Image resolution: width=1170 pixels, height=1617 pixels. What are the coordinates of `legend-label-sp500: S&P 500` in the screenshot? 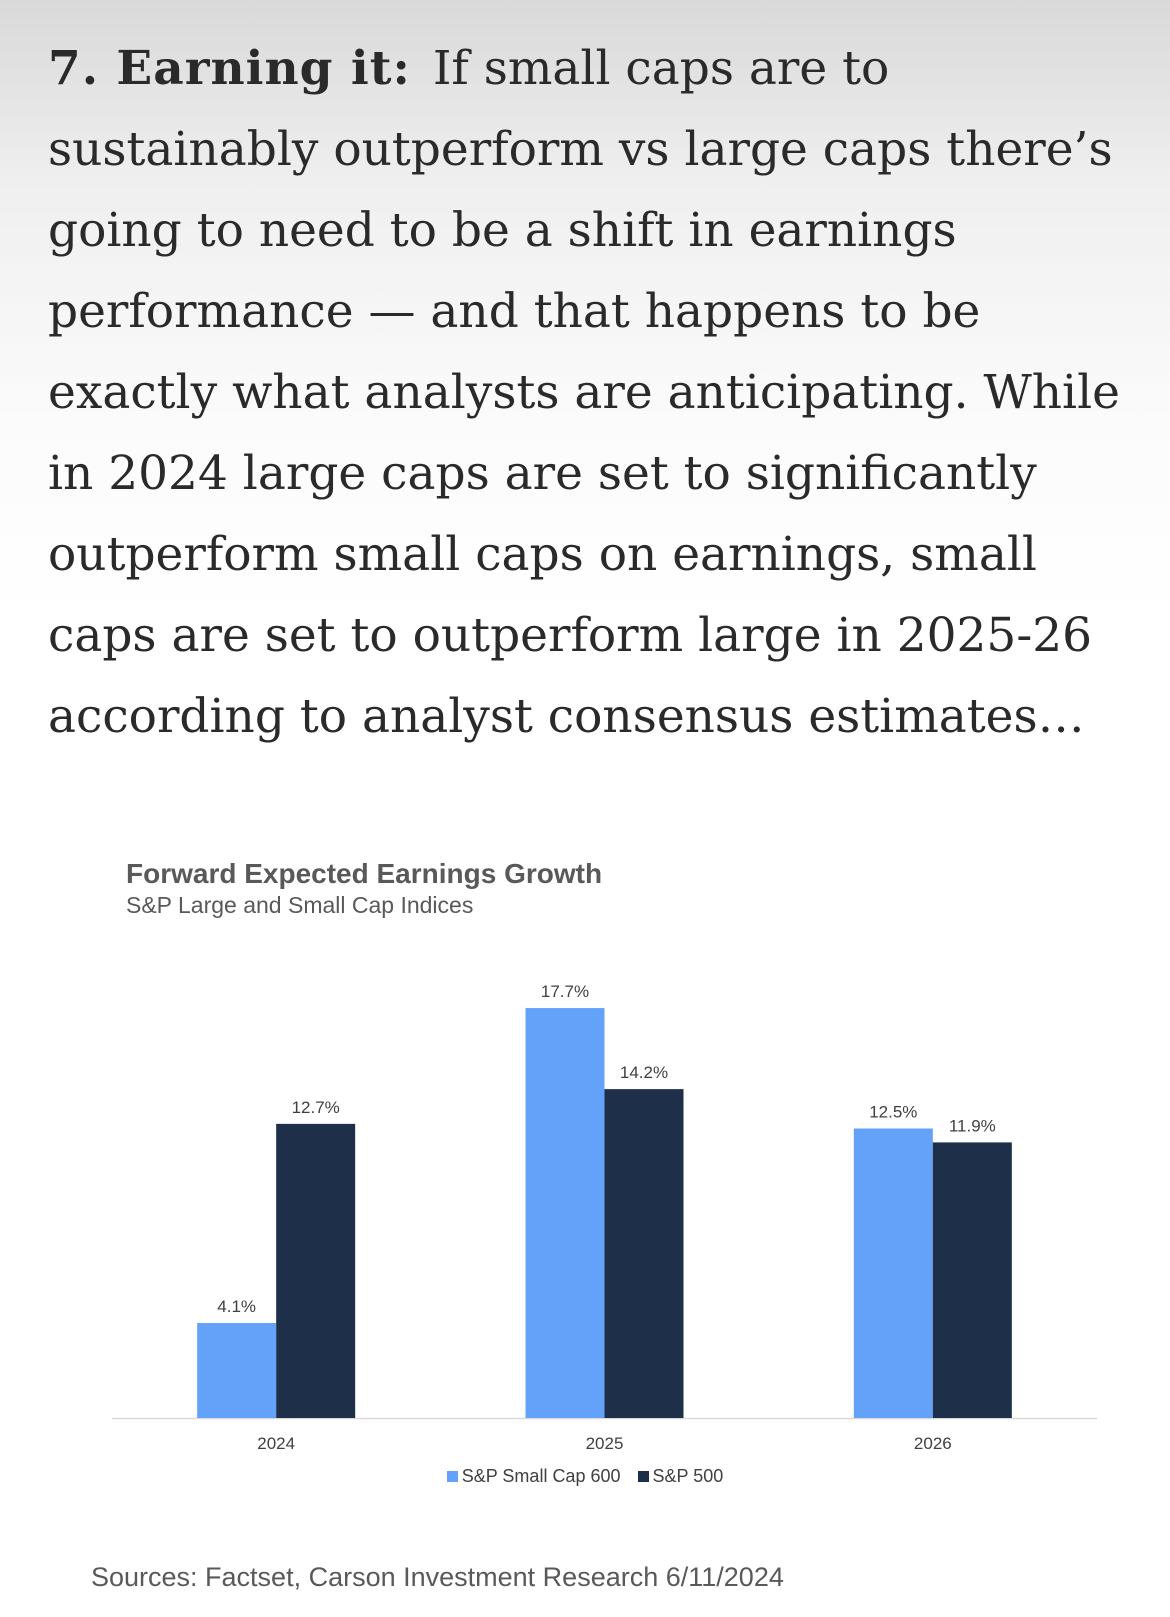 It's located at (688, 1476).